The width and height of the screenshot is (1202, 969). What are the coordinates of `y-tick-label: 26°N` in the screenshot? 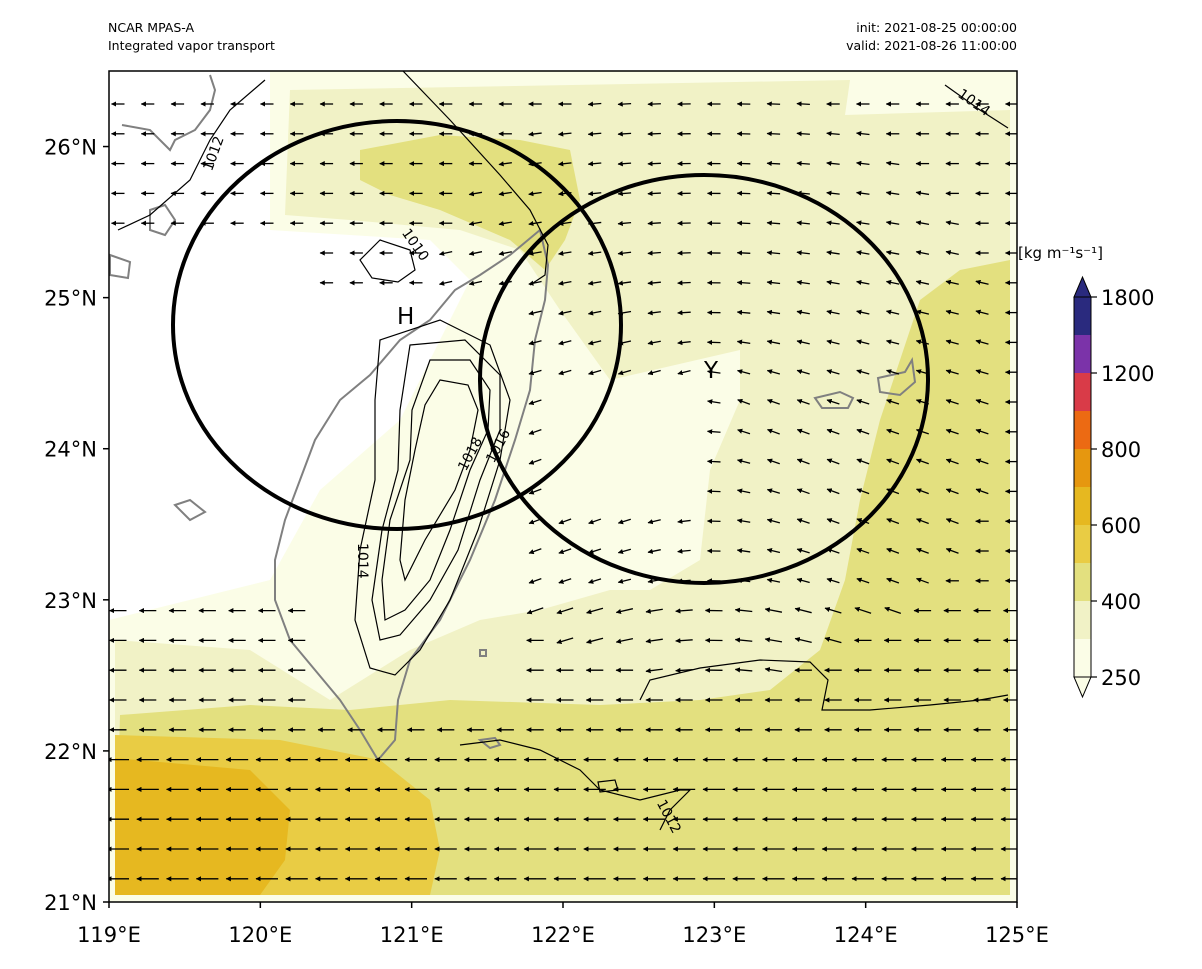 It's located at (70, 148).